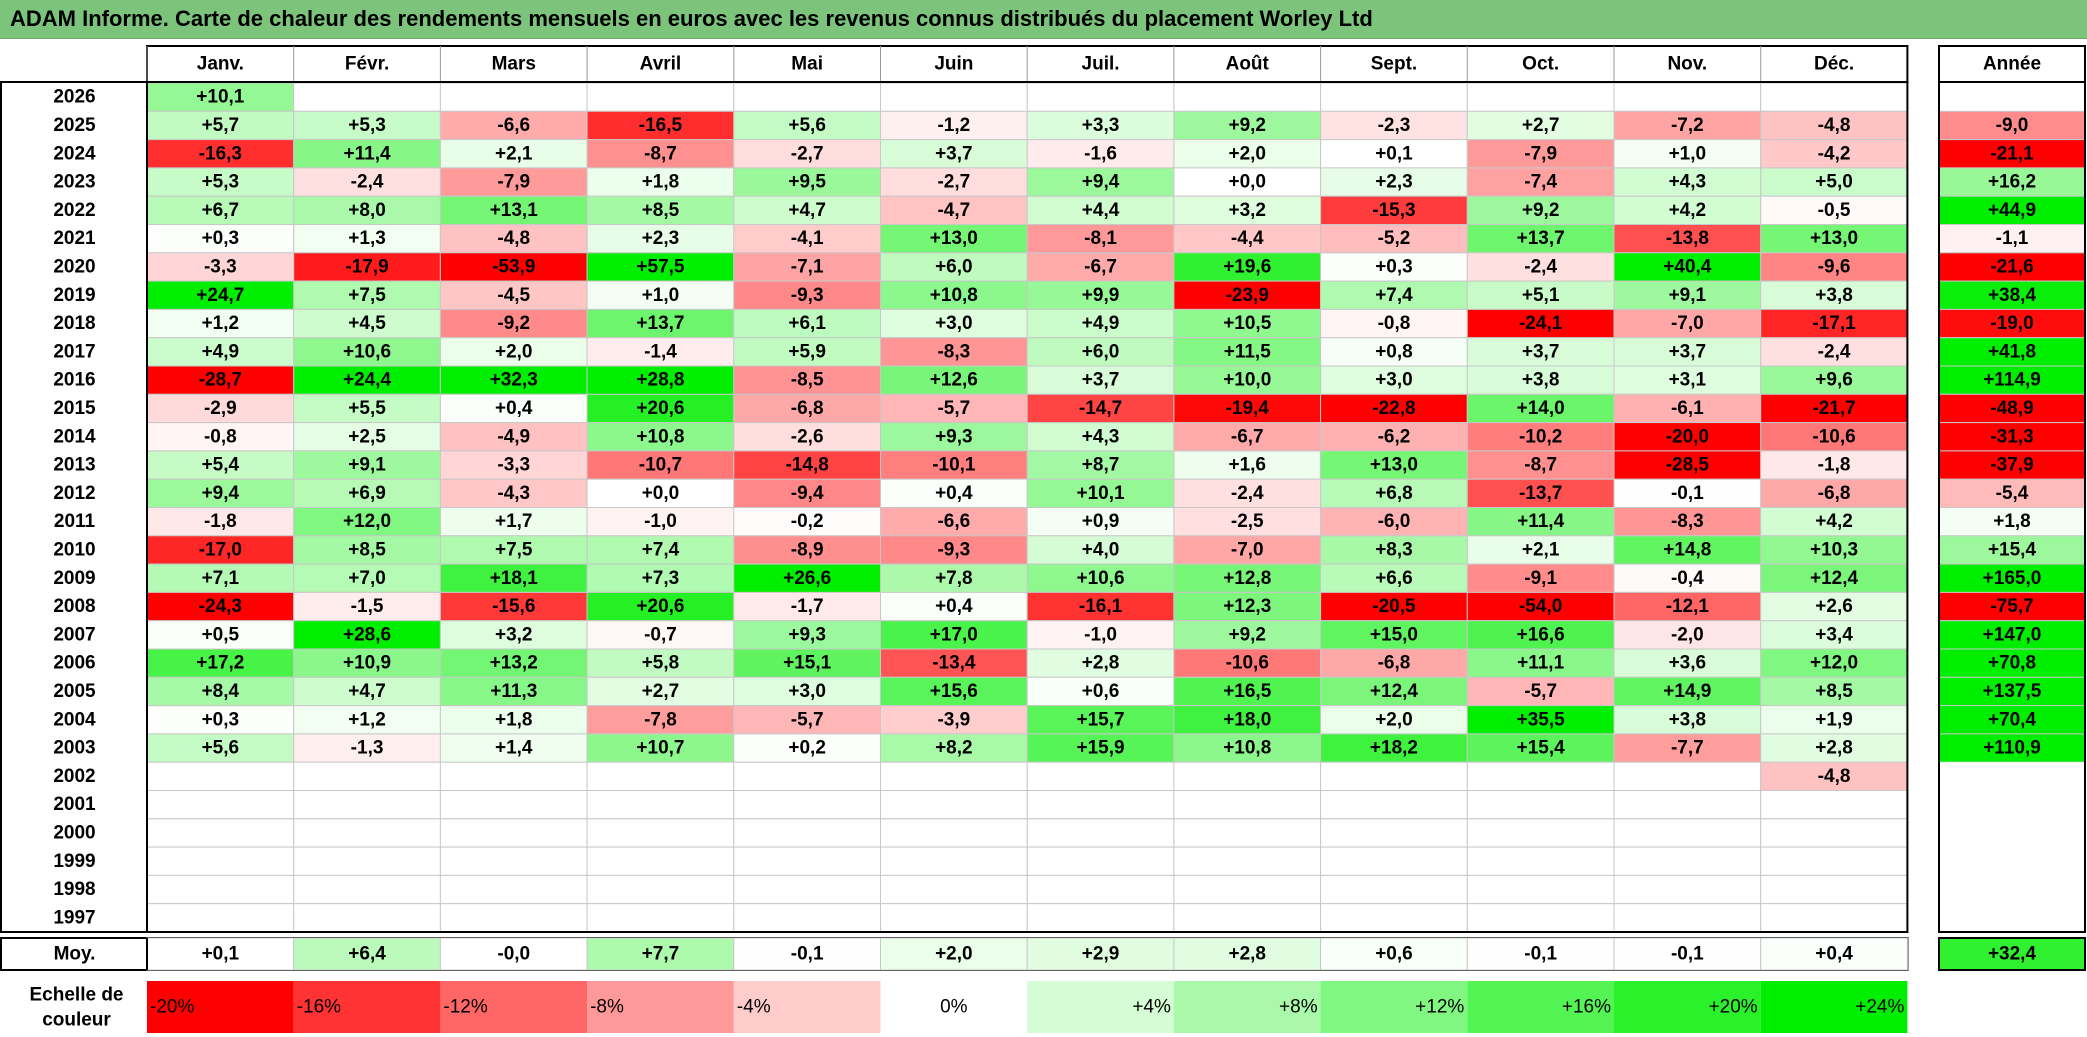  What do you see at coordinates (1834, 465) in the screenshot?
I see `cell-value: -1,8` at bounding box center [1834, 465].